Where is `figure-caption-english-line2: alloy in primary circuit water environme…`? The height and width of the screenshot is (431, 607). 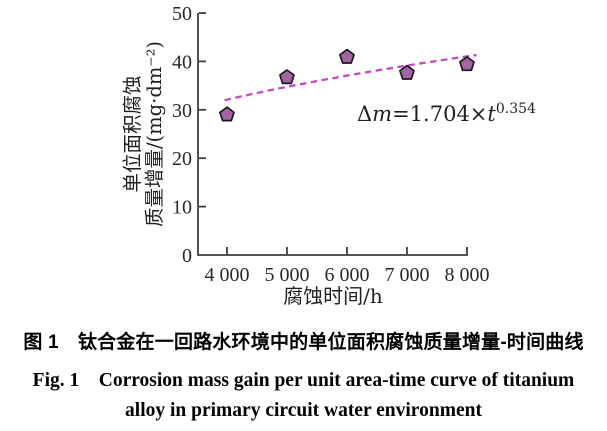 figure-caption-english-line2: alloy in primary circuit water environme… is located at coordinates (303, 410).